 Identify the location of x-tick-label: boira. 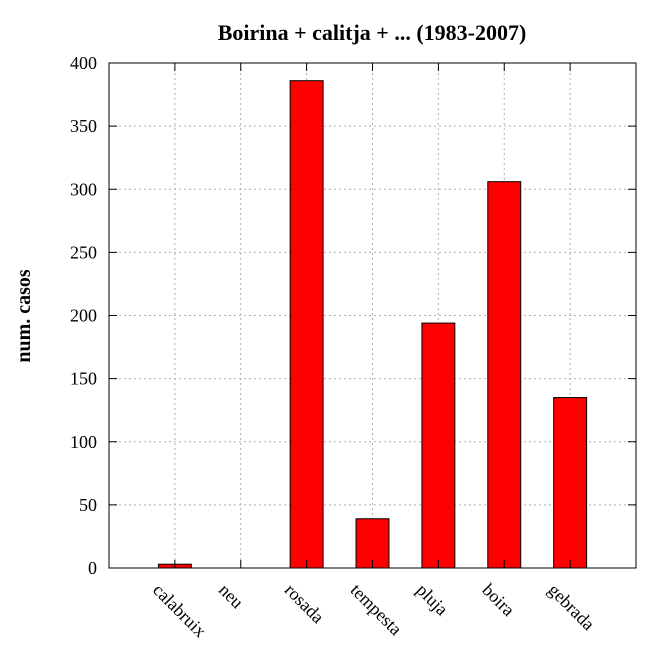
(498, 600).